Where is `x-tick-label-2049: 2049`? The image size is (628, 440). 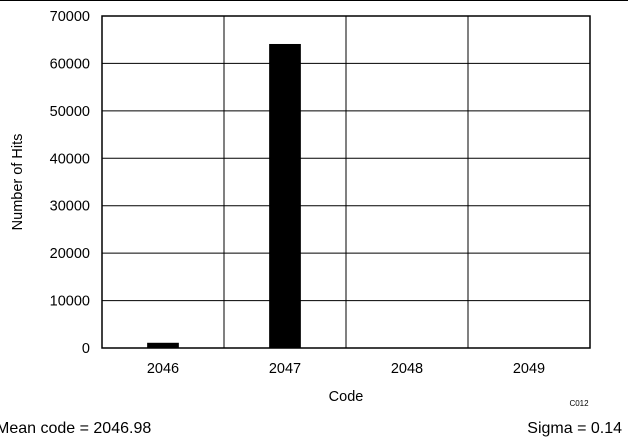 x-tick-label-2049: 2049 is located at coordinates (529, 369).